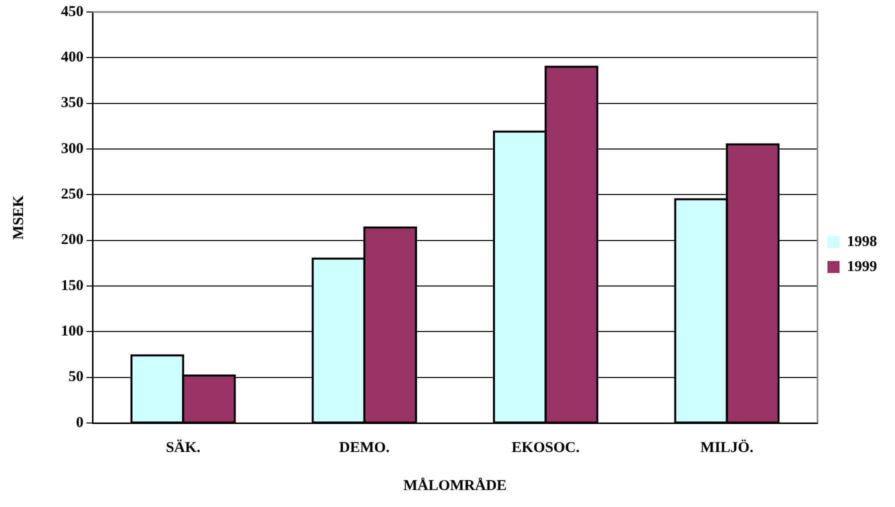 Image resolution: width=895 pixels, height=507 pixels. What do you see at coordinates (862, 266) in the screenshot?
I see `legend-label: 1999` at bounding box center [862, 266].